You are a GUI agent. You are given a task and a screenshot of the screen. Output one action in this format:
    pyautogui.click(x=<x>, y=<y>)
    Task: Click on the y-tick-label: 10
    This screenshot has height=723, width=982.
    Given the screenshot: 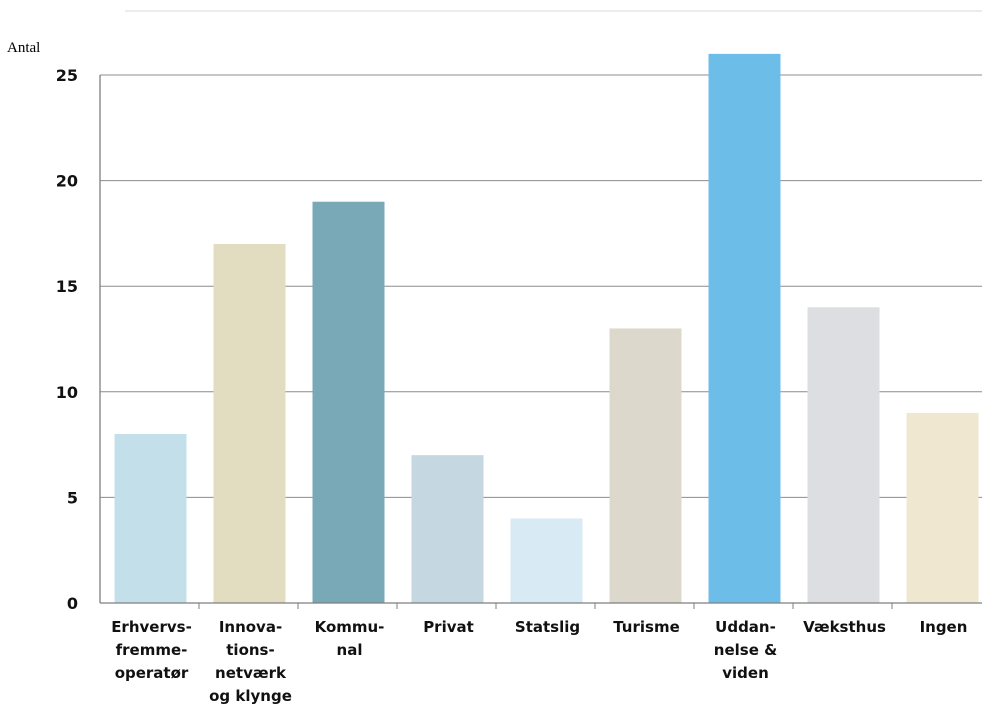 What is the action you would take?
    pyautogui.click(x=67, y=392)
    